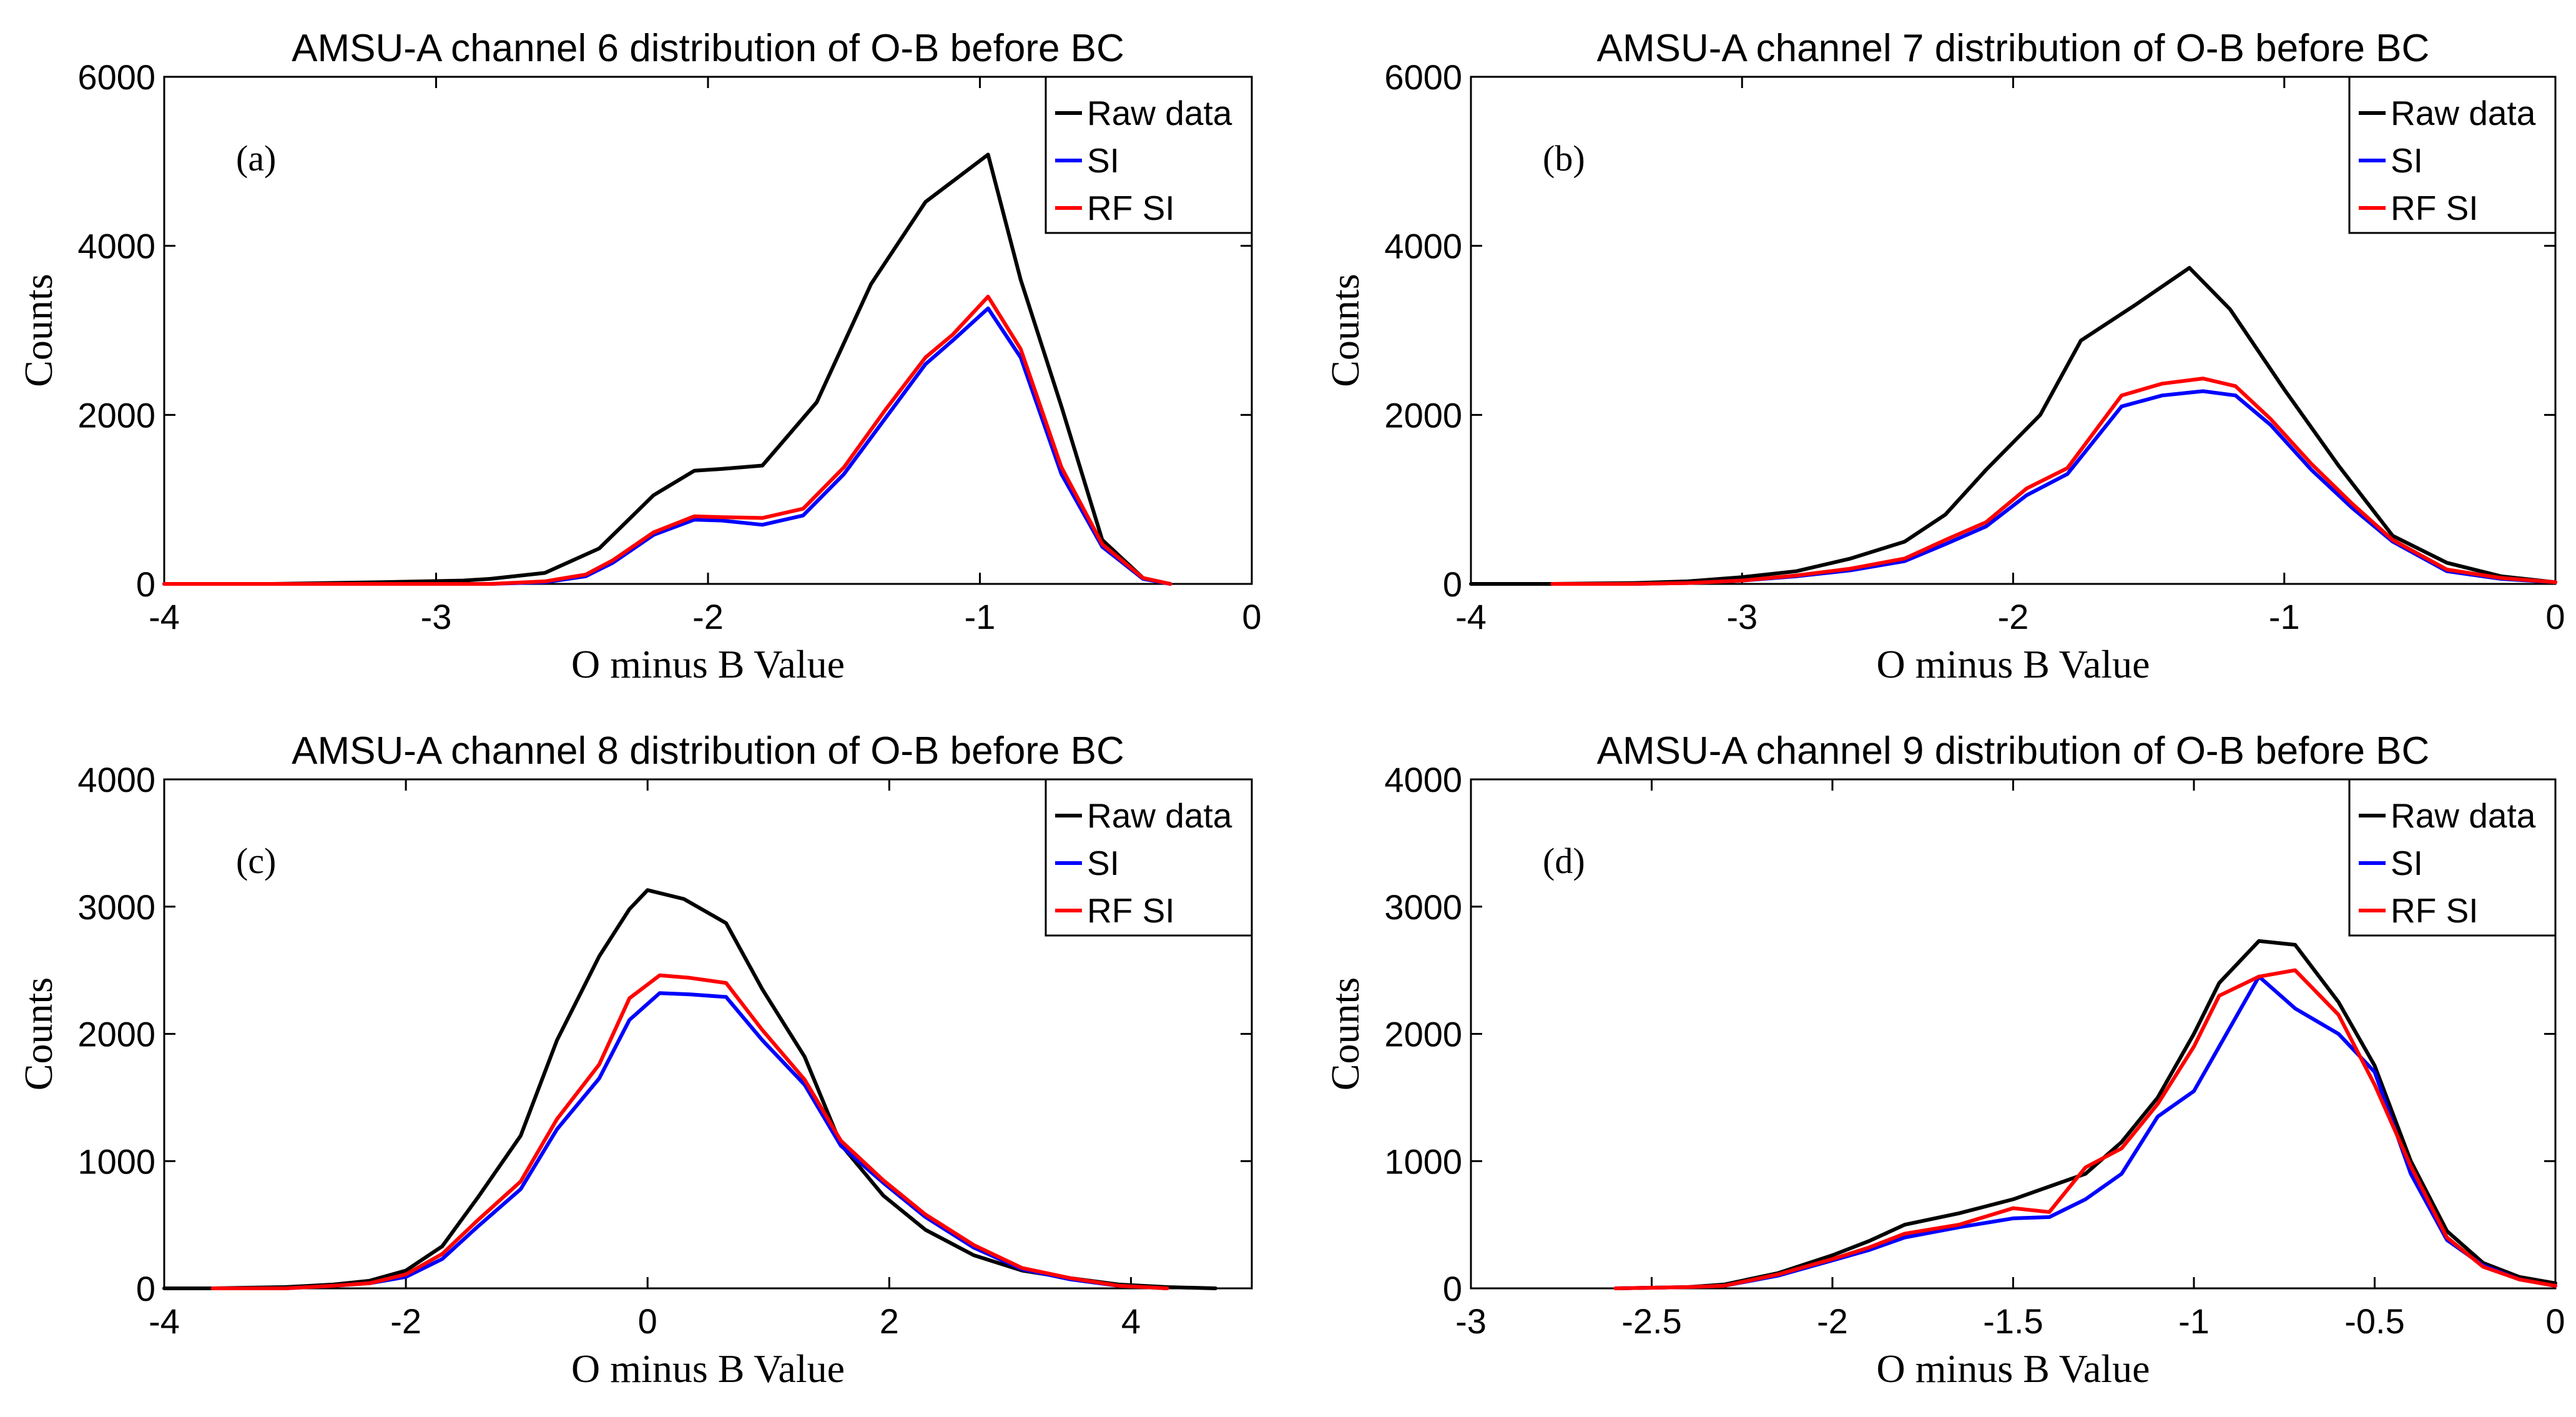 The width and height of the screenshot is (2576, 1417). Describe the element at coordinates (256, 158) in the screenshot. I see `panel-label: (a)` at that location.